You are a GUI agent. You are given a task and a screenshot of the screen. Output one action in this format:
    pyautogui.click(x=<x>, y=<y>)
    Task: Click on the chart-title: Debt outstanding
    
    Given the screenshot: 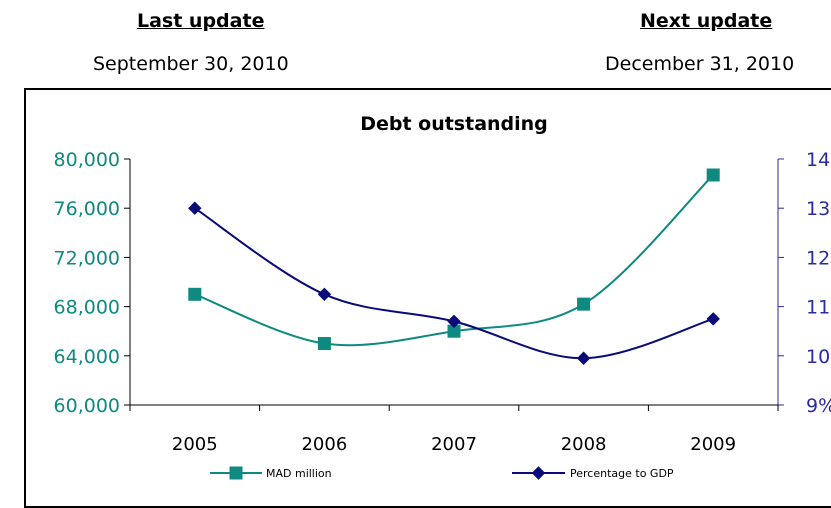 What is the action you would take?
    pyautogui.click(x=454, y=124)
    